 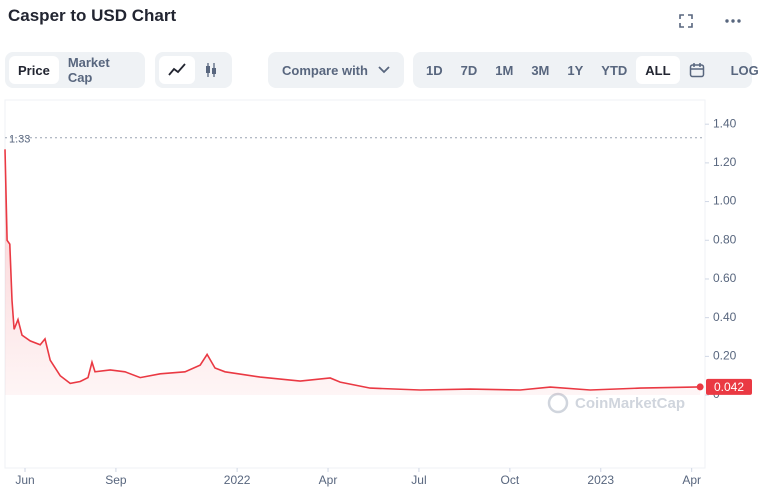 What do you see at coordinates (725, 123) in the screenshot?
I see `y-tick-label: 1.40` at bounding box center [725, 123].